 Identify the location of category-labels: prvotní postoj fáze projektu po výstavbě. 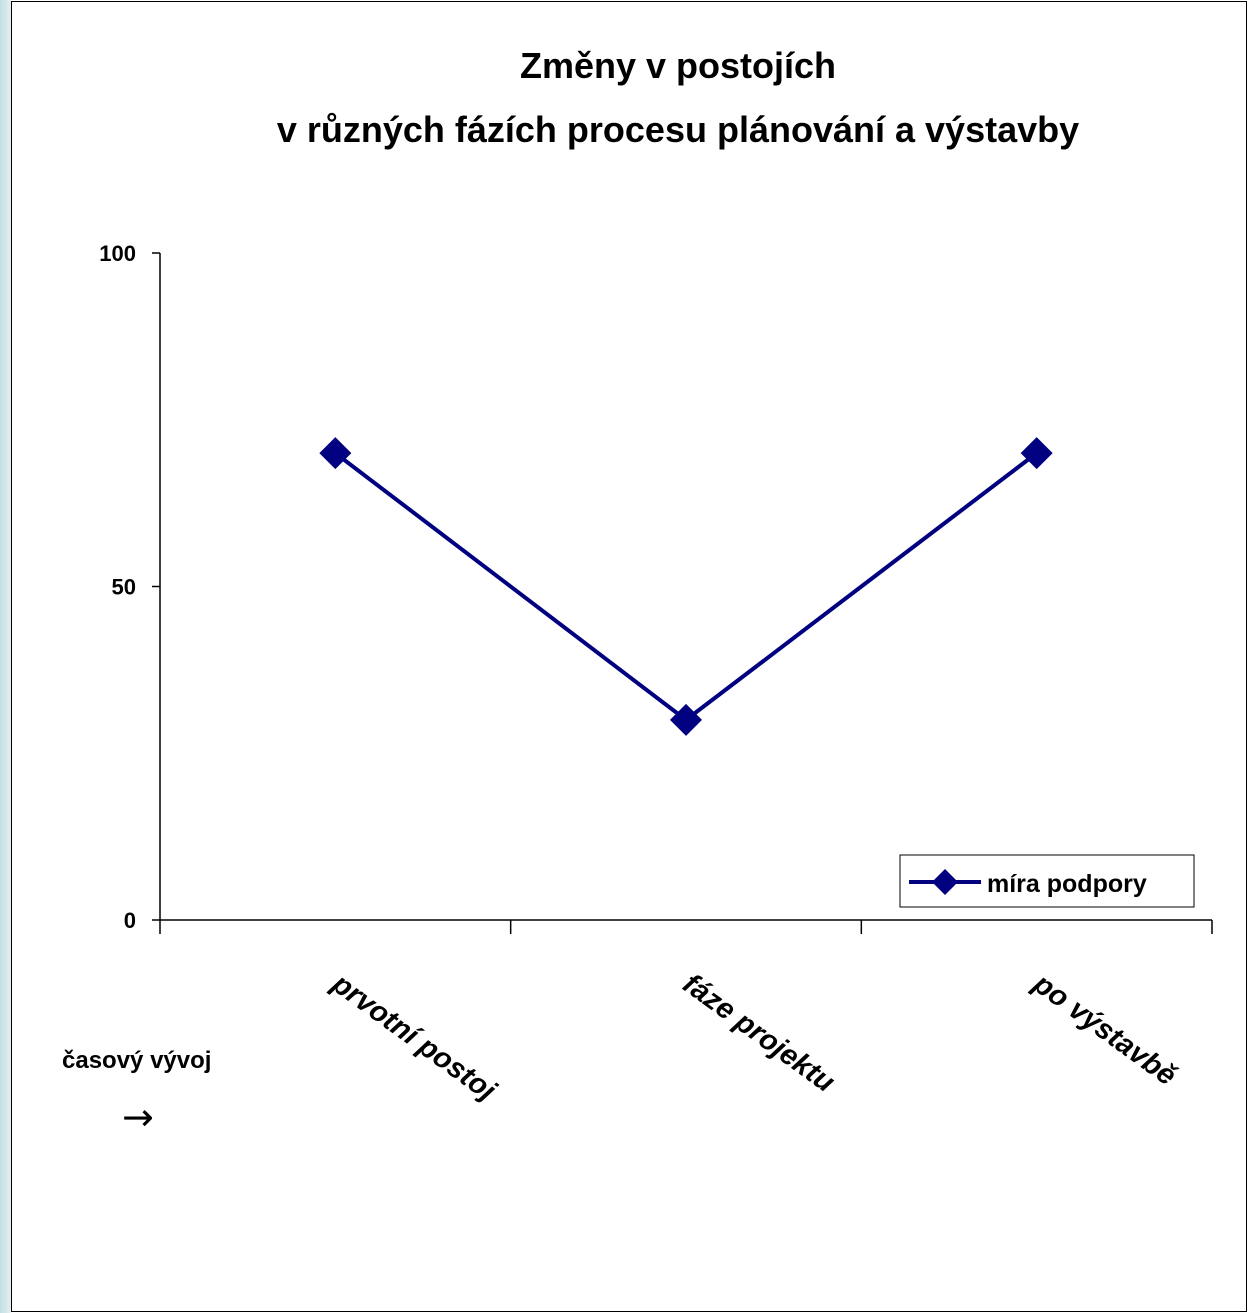
(753, 1037).